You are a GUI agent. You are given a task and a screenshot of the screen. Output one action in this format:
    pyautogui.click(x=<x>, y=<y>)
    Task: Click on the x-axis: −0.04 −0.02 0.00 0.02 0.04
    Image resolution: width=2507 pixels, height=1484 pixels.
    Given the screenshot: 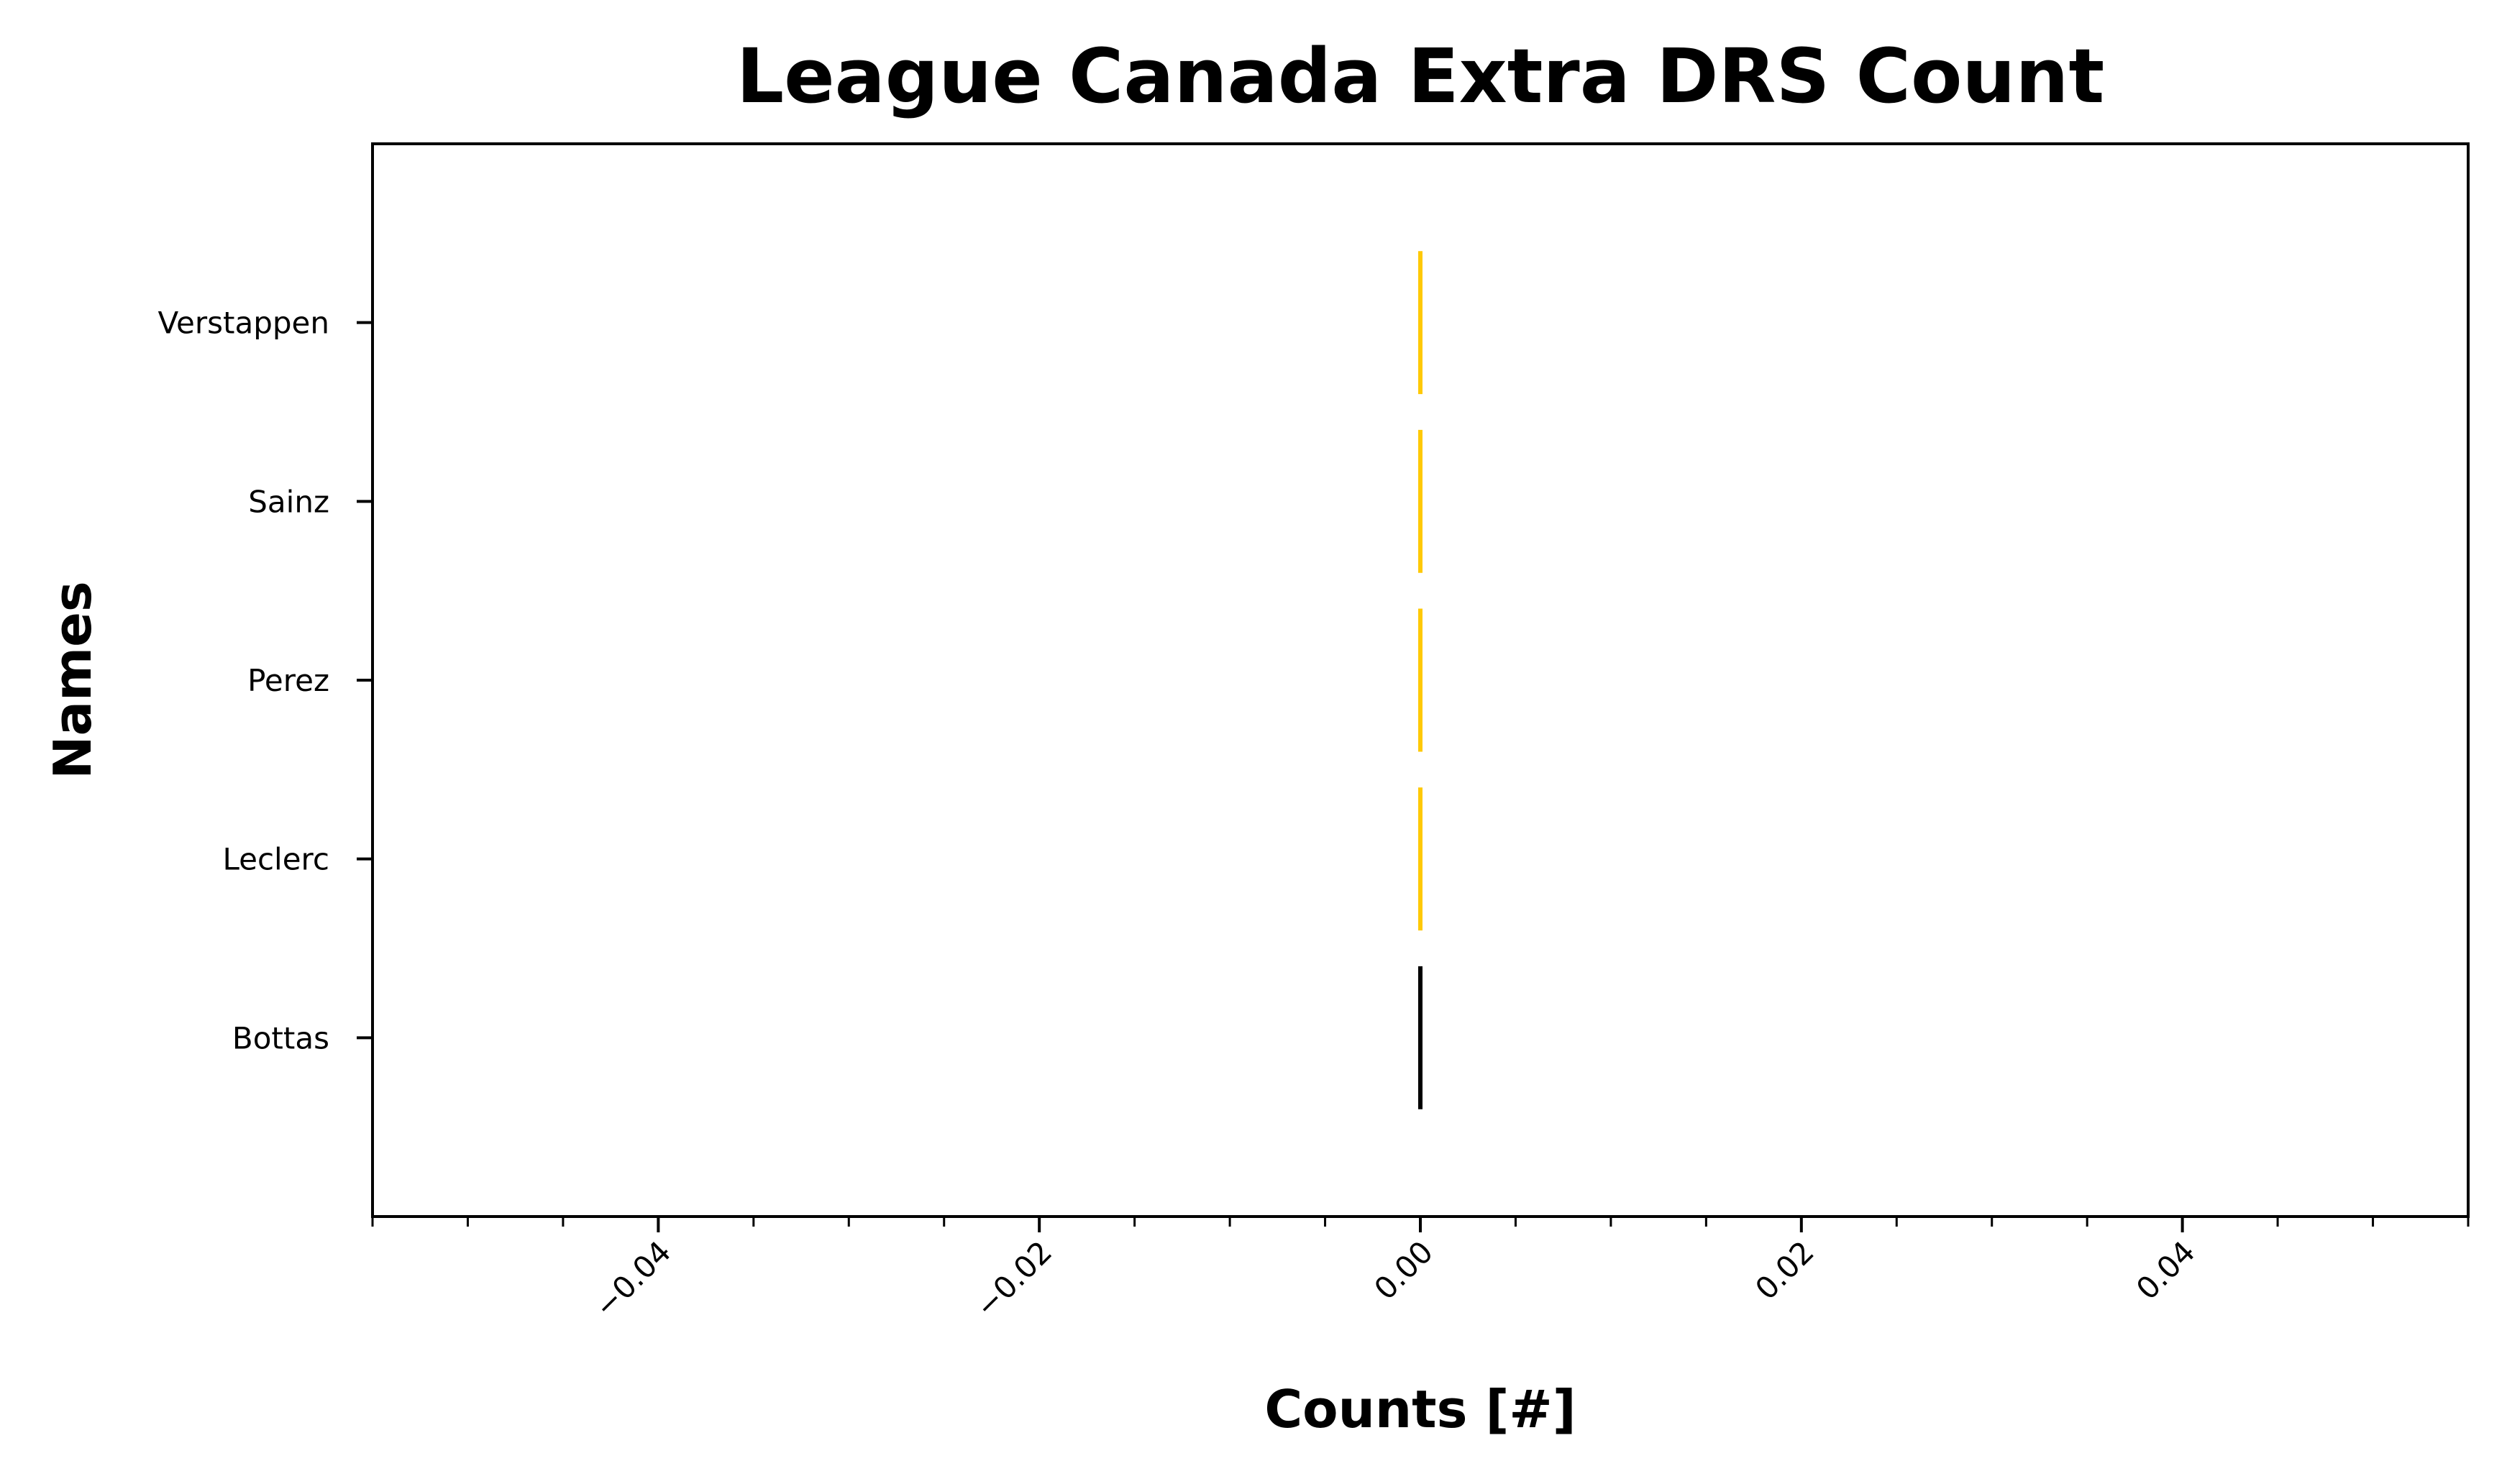 What is the action you would take?
    pyautogui.click(x=1420, y=1270)
    